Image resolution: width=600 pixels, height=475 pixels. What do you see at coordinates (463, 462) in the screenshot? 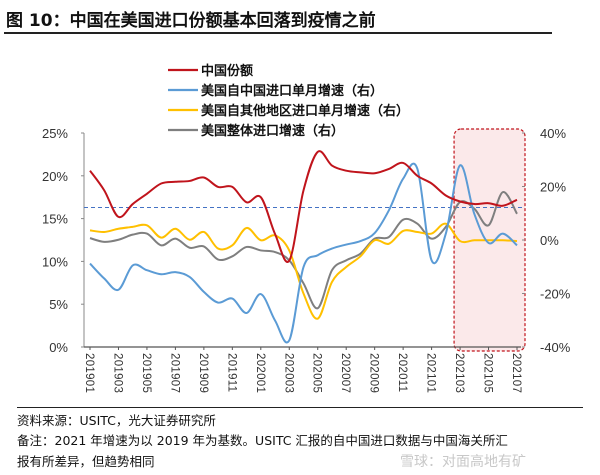
I see `watermark: 雪球：对面高地有矿` at bounding box center [463, 462].